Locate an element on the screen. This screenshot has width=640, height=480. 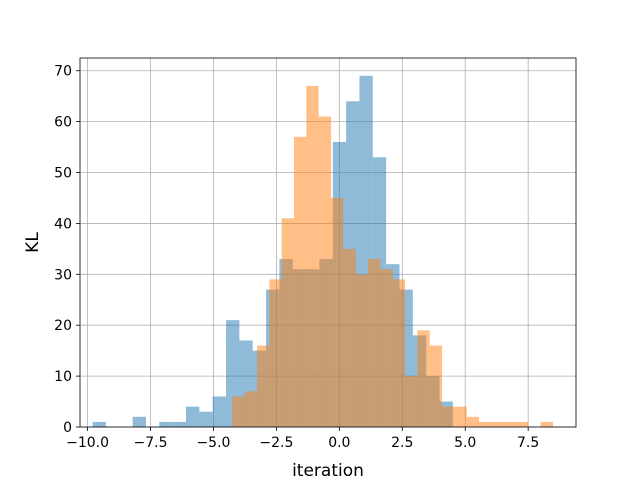
y-axis-ticks: 0 10 20 30 40 50 60 70 is located at coordinates (67, 250).